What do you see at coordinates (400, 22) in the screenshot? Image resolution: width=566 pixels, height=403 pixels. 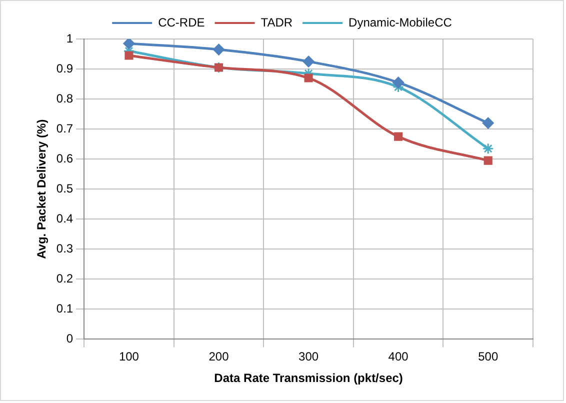 I see `legend-label: Dynamic-MobileCC` at bounding box center [400, 22].